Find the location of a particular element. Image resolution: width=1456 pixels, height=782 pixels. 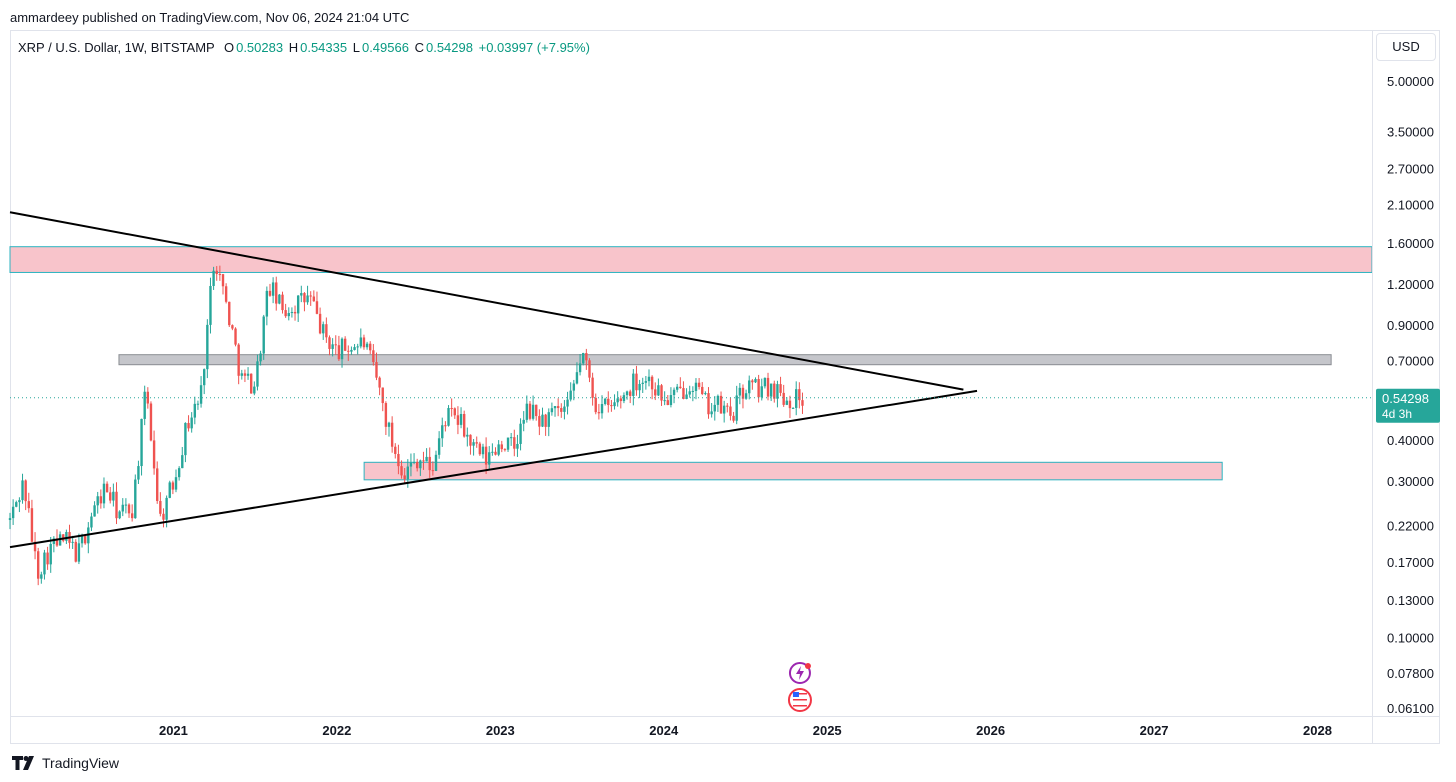

tradingview-logo: TradingView is located at coordinates (65, 763).